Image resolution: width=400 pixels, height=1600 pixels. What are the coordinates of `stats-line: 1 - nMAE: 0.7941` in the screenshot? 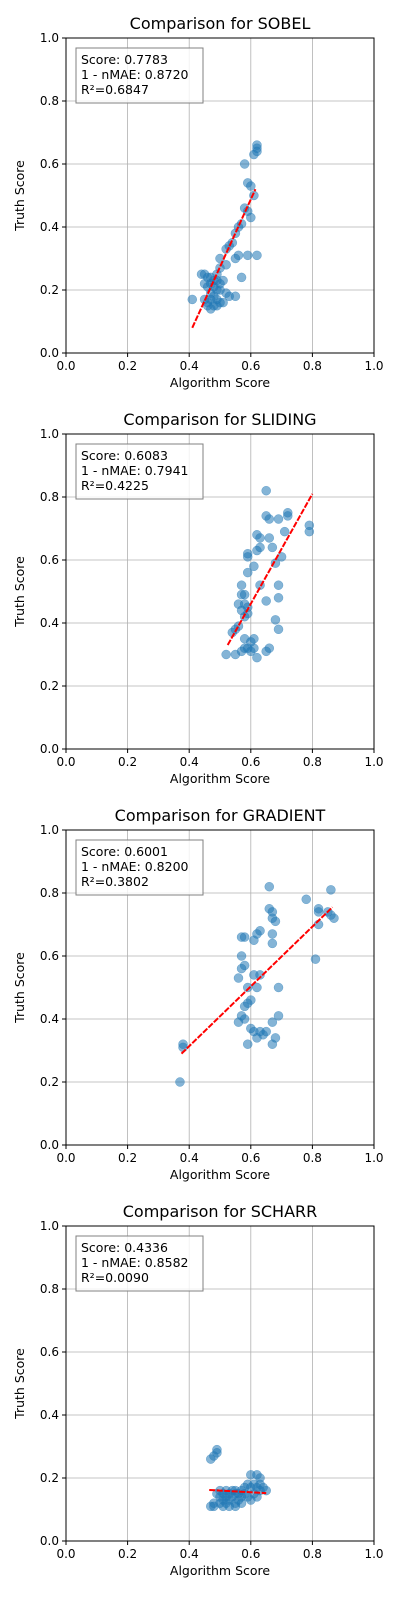 It's located at (135, 470).